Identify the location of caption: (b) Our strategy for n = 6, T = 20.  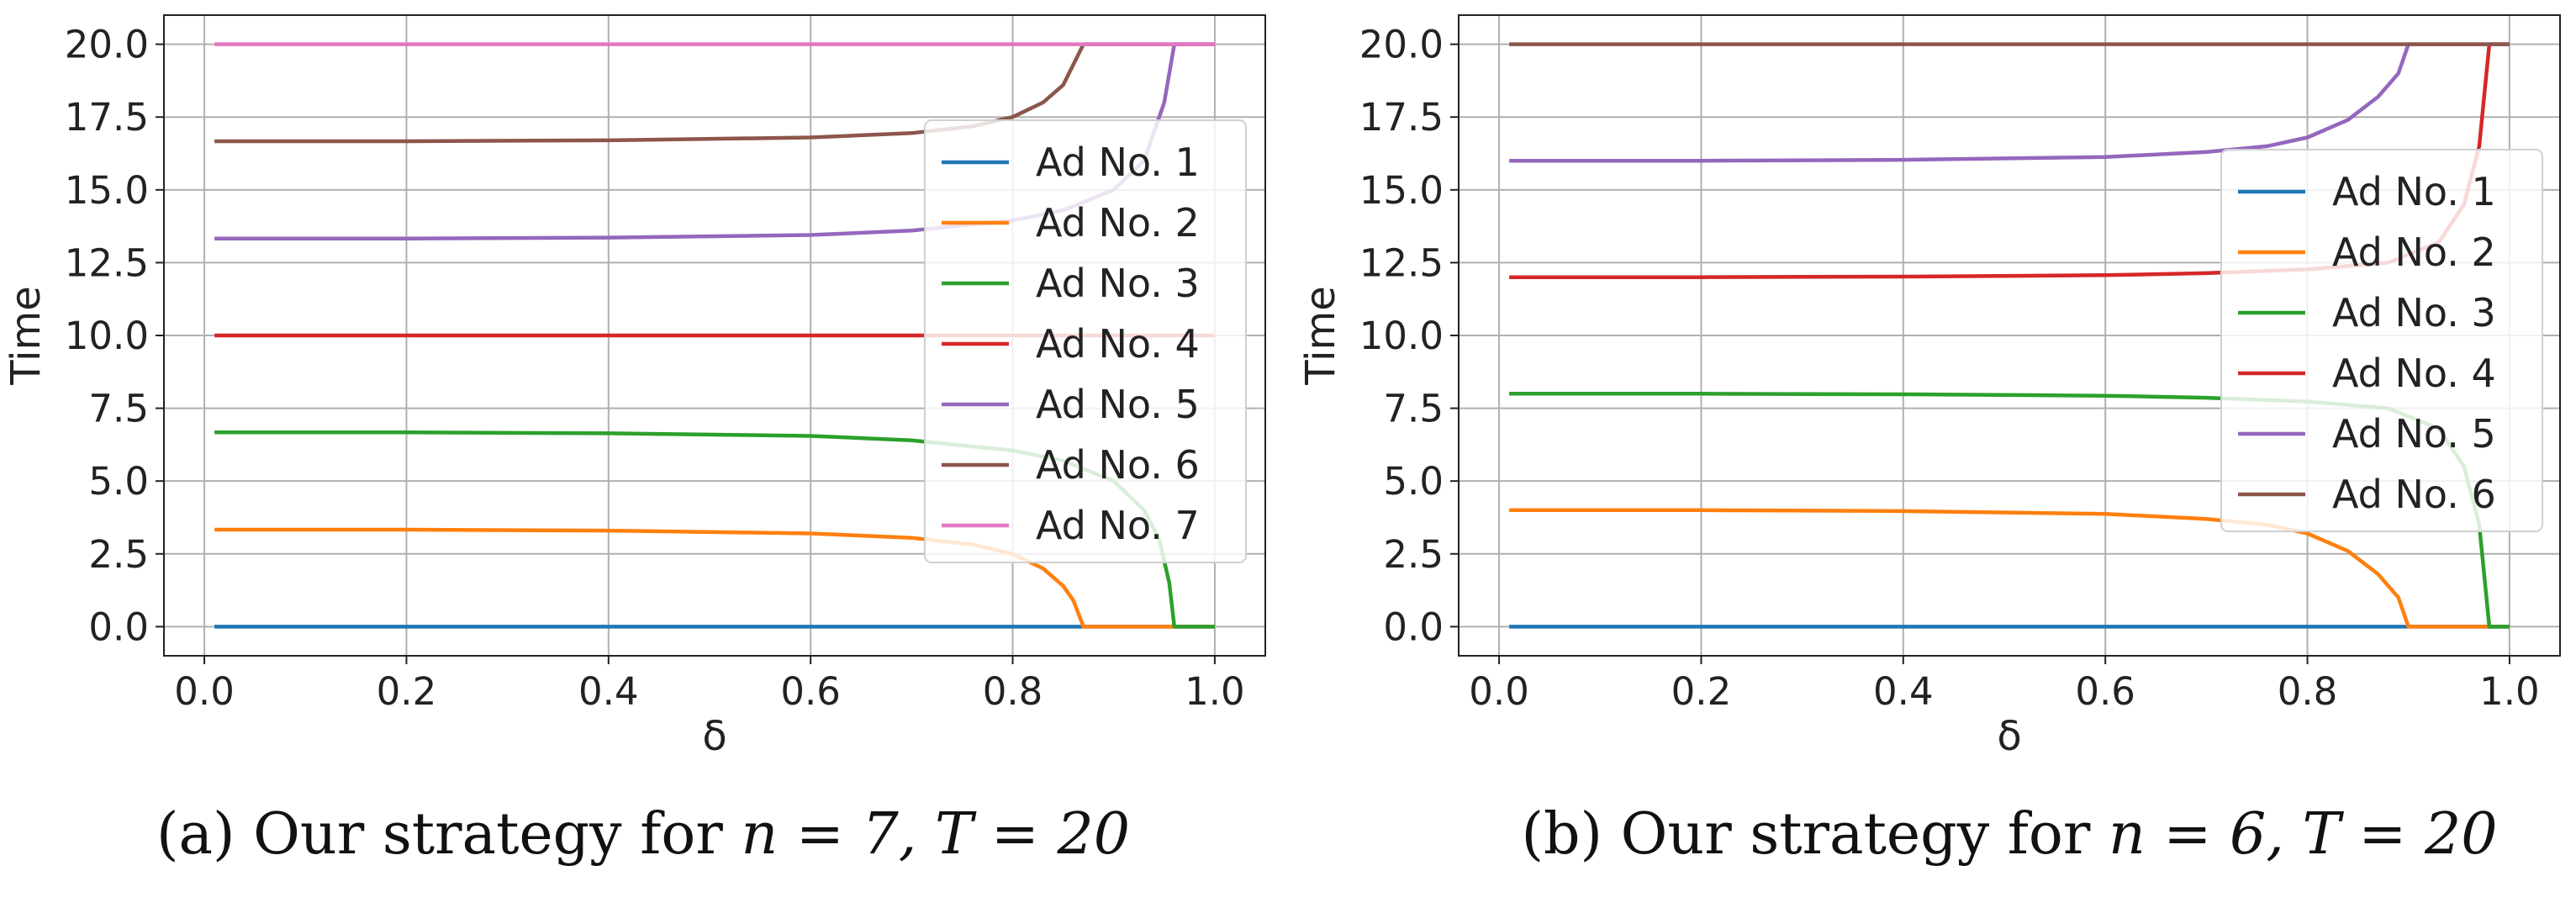
(2009, 834).